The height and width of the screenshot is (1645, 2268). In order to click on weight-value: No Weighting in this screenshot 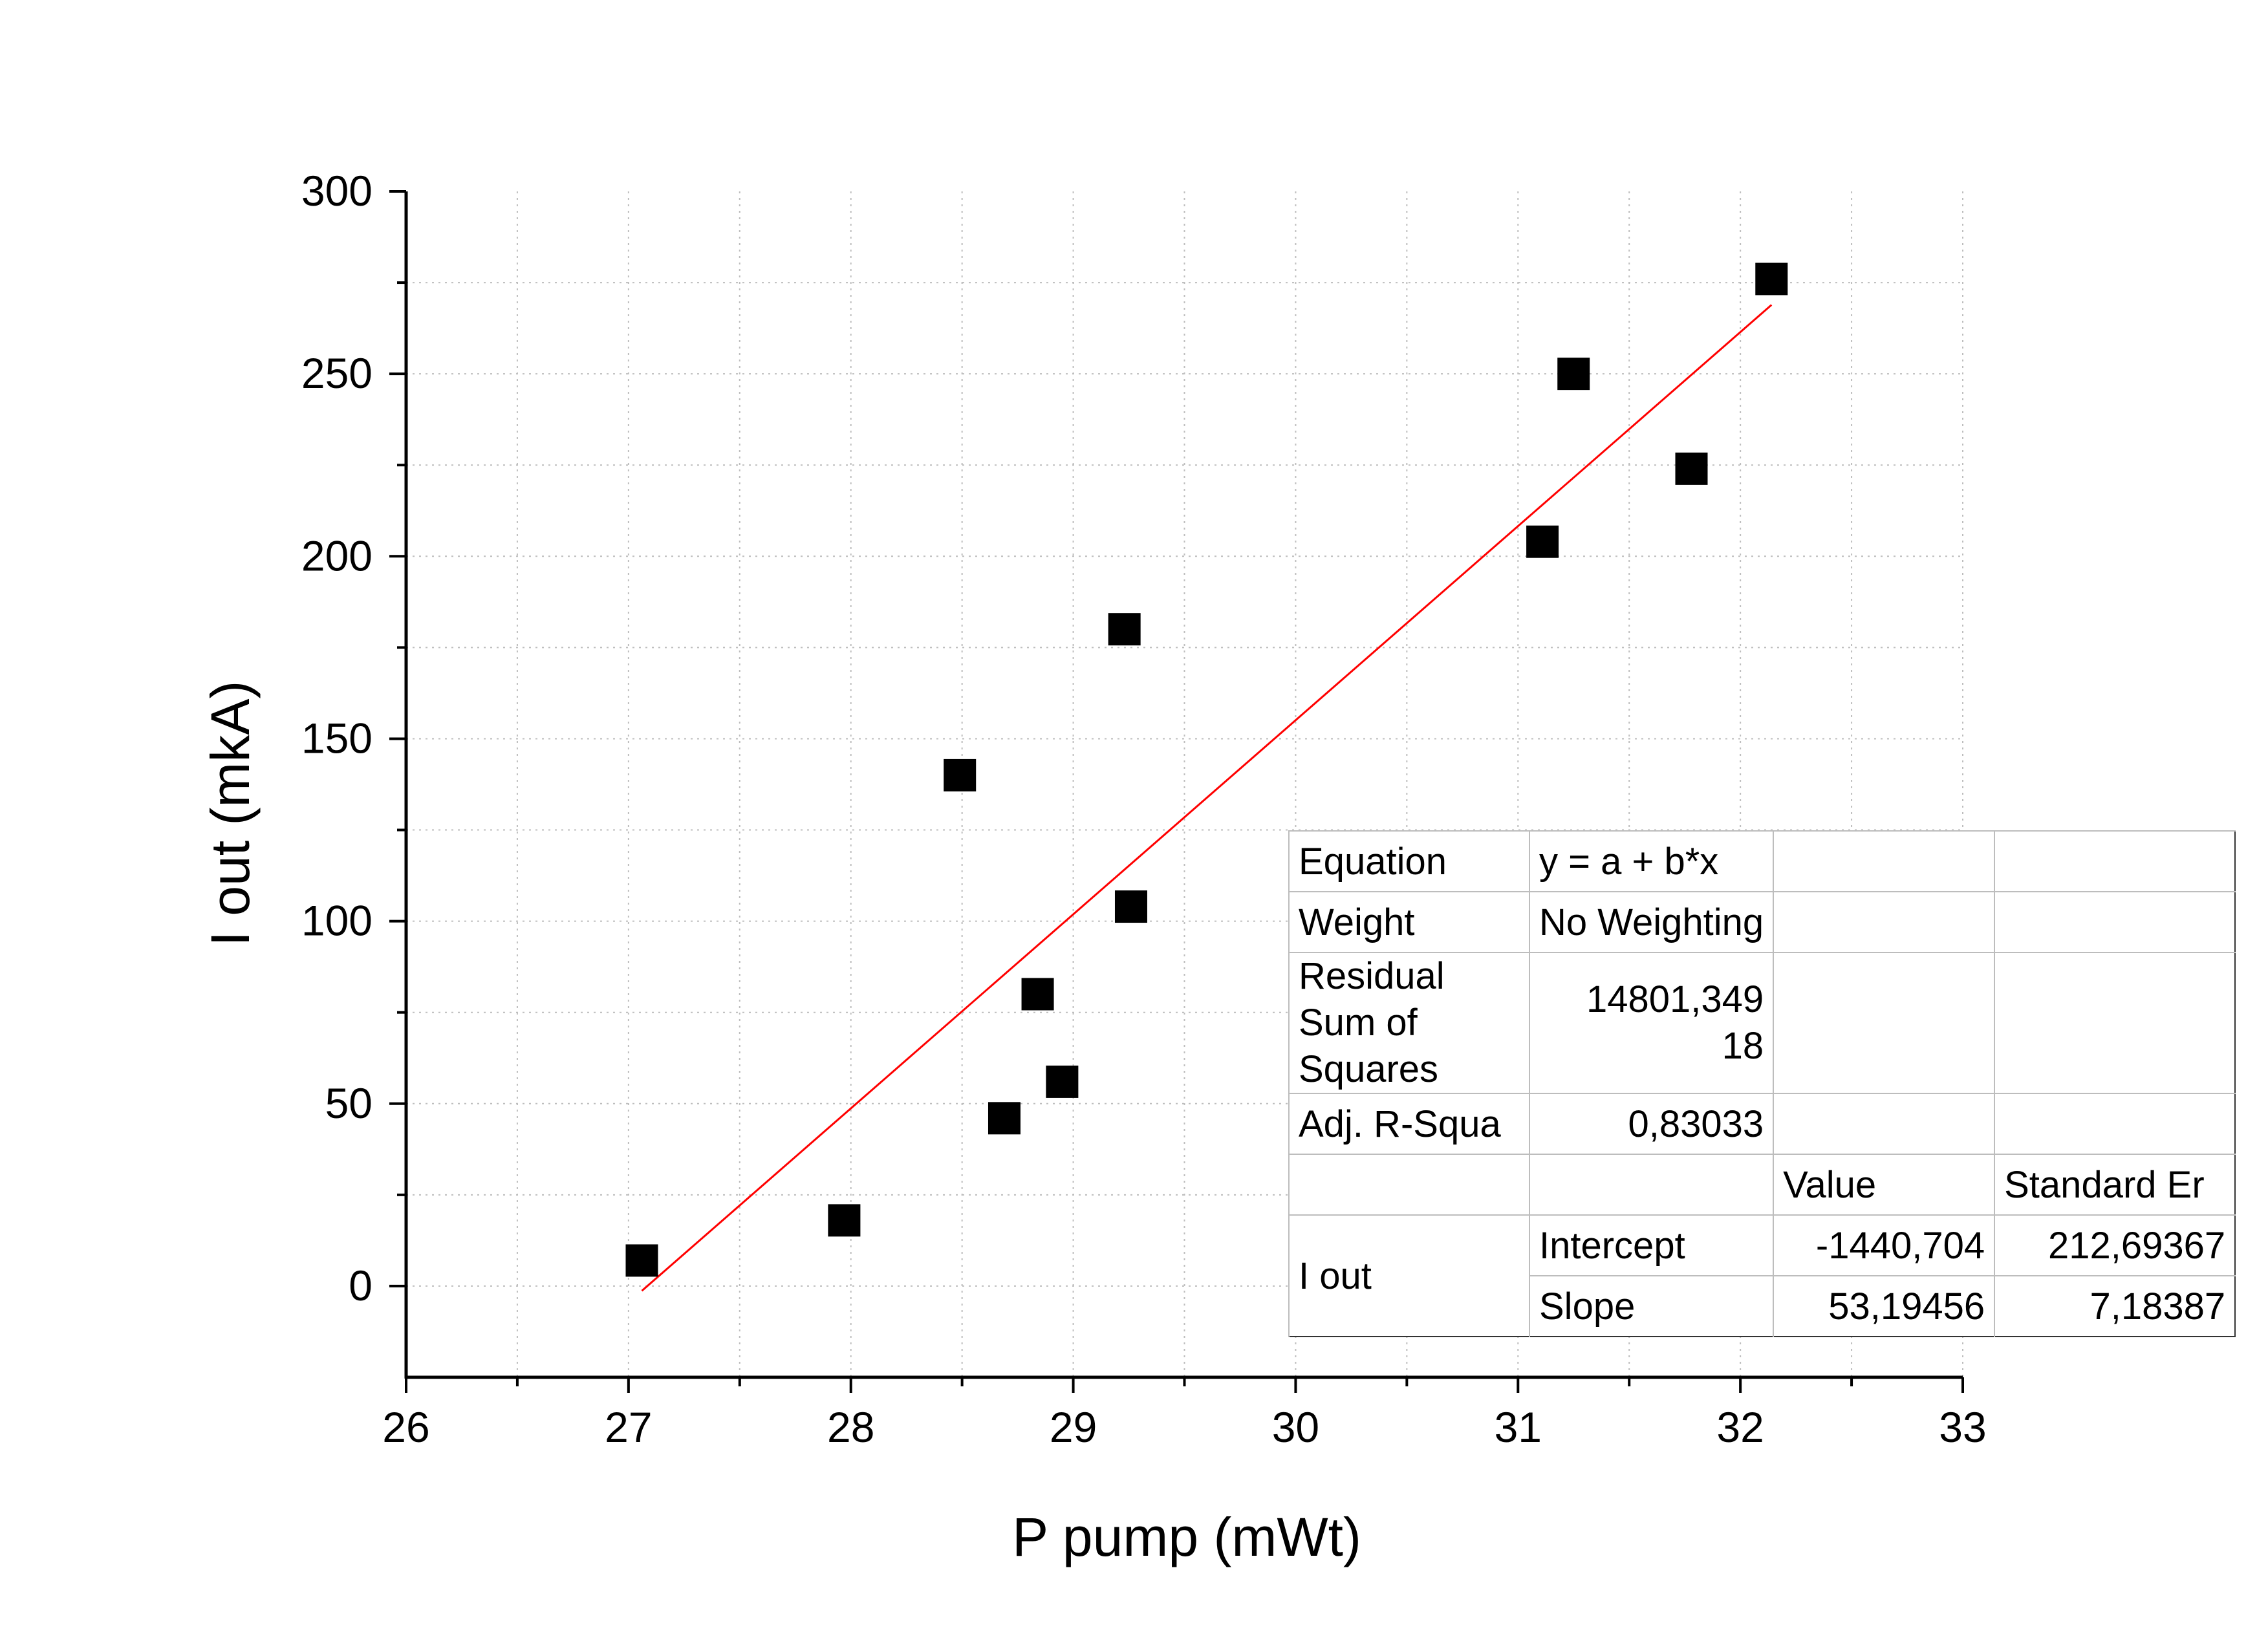, I will do `click(1651, 921)`.